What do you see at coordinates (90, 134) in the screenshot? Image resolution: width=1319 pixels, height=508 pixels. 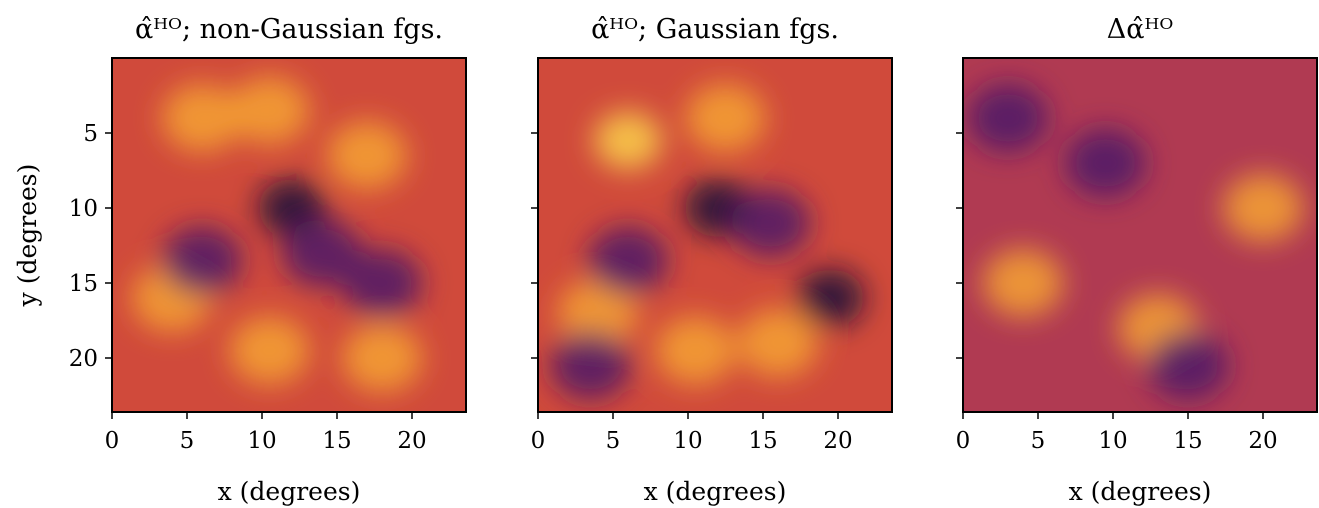 I see `y-tick-label: 5` at bounding box center [90, 134].